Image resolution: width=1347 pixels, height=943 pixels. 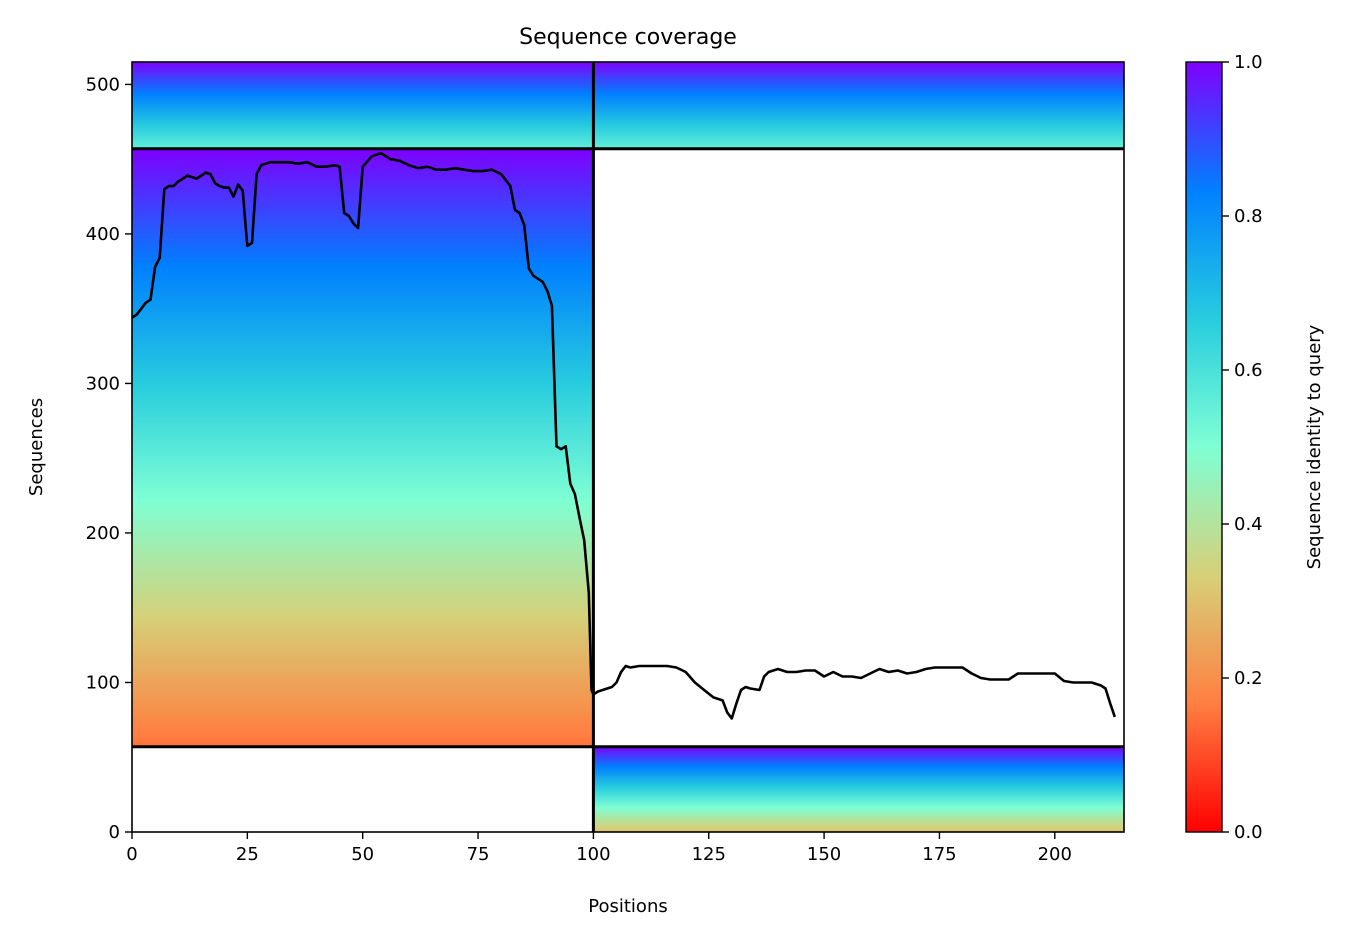 I want to click on colorbar, so click(x=1204, y=447).